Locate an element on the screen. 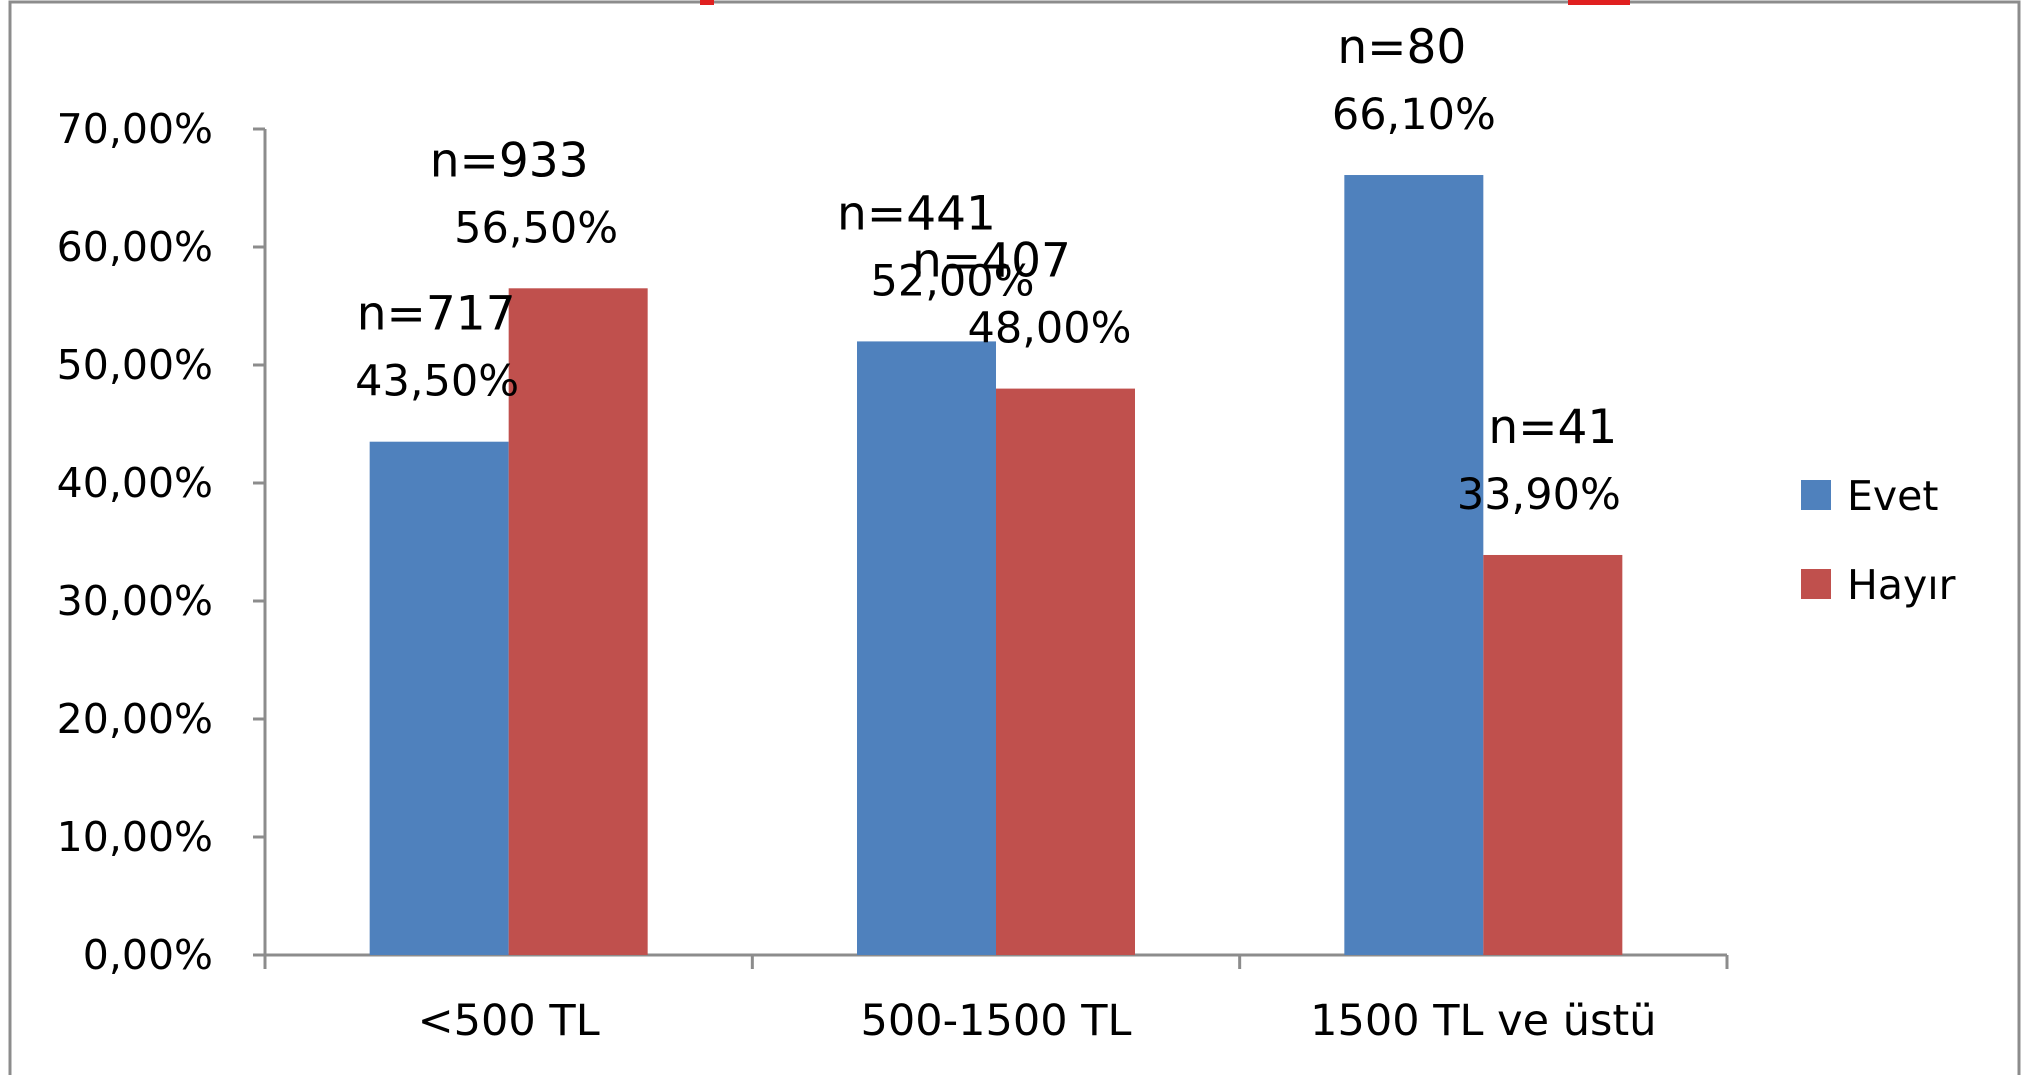  bar-hayır-1 is located at coordinates (578, 621).